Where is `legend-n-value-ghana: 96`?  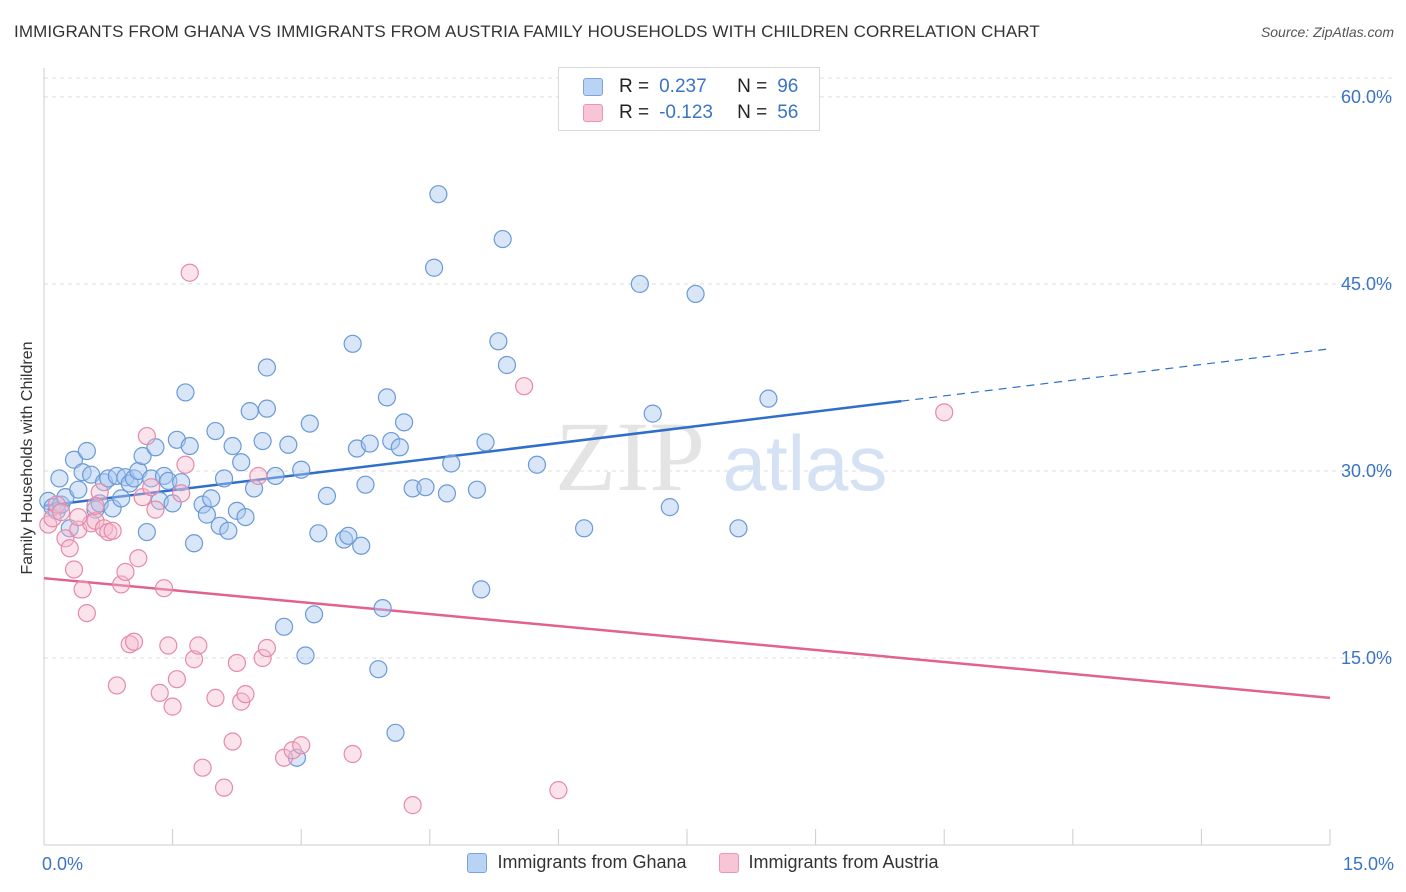
legend-n-value-ghana: 96 is located at coordinates (788, 86).